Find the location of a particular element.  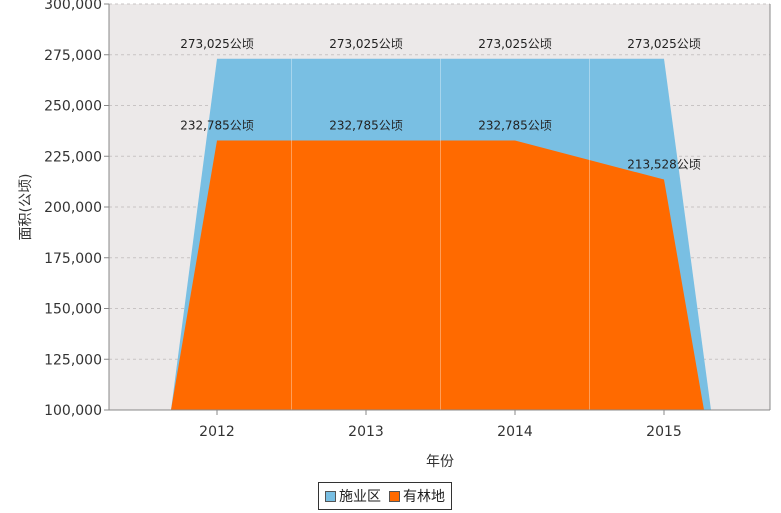

legend-swatch-shiyequ is located at coordinates (330, 496).